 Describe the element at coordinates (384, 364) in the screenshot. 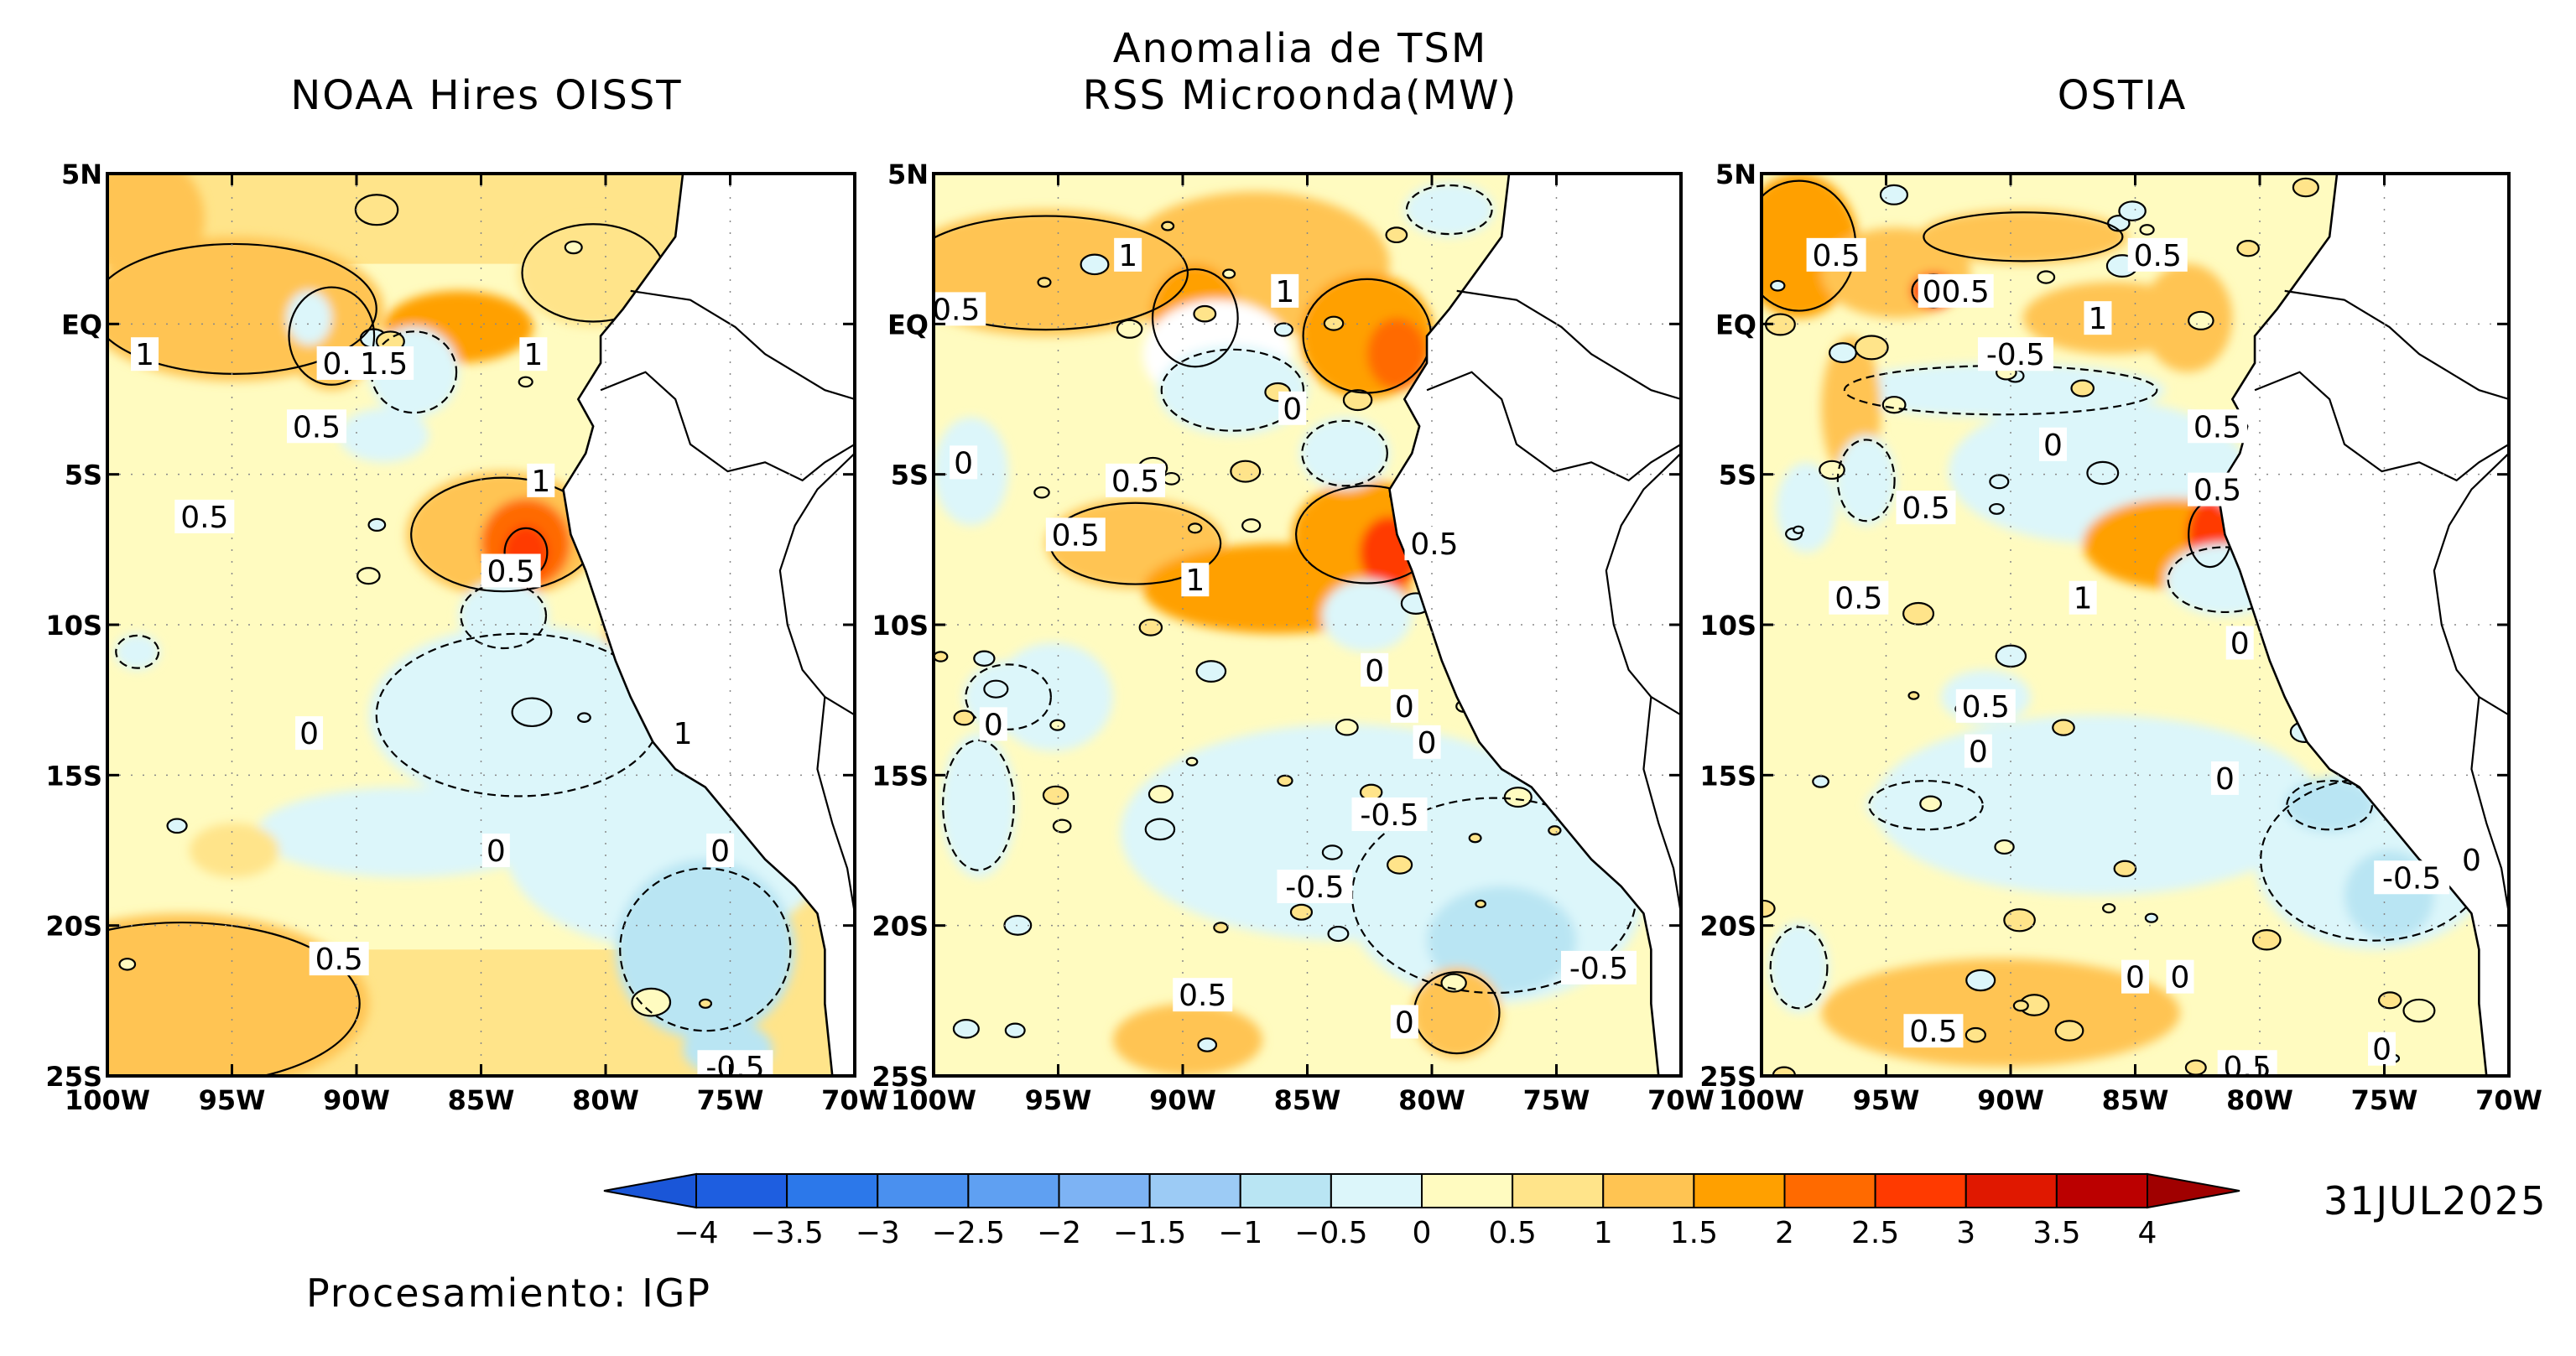

I see `contour-label: 1.5` at that location.